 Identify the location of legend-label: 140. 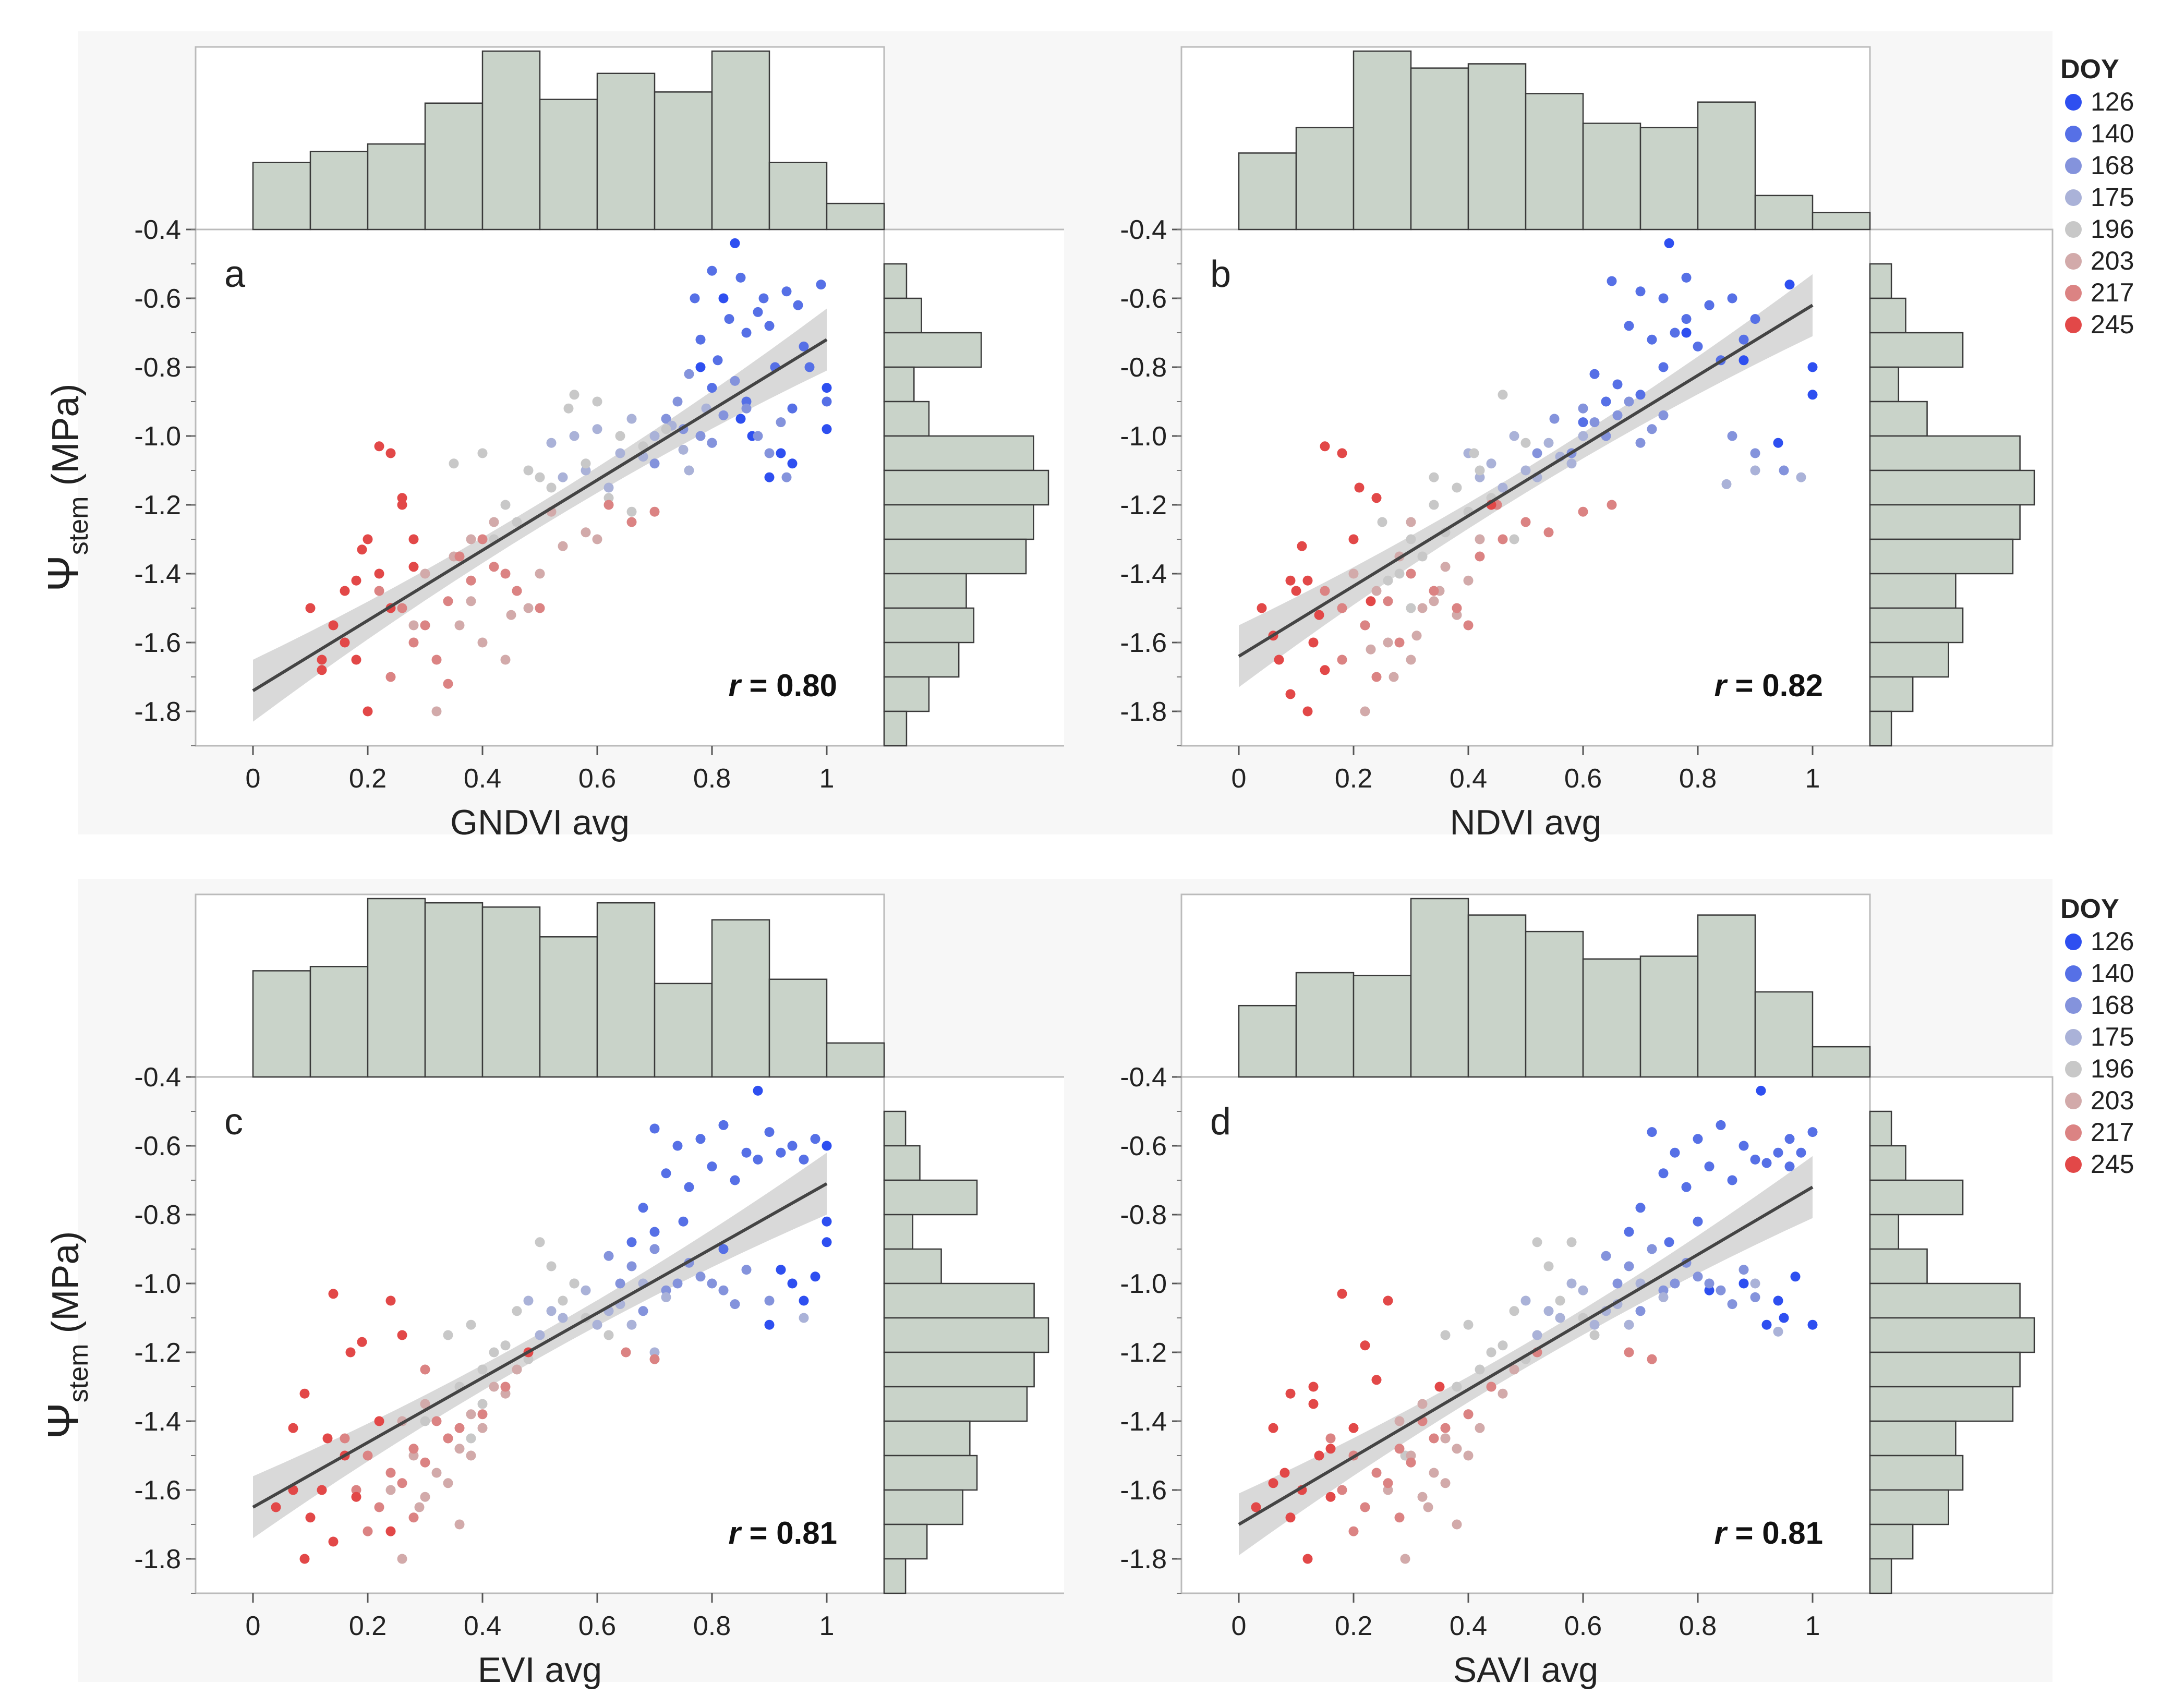
(2112, 133).